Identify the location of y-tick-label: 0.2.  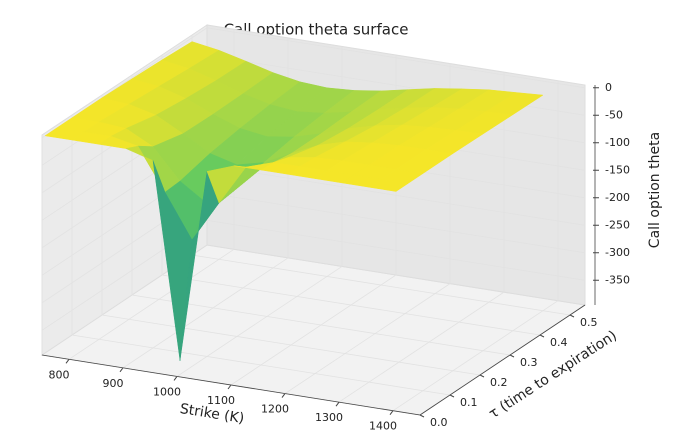
(499, 382).